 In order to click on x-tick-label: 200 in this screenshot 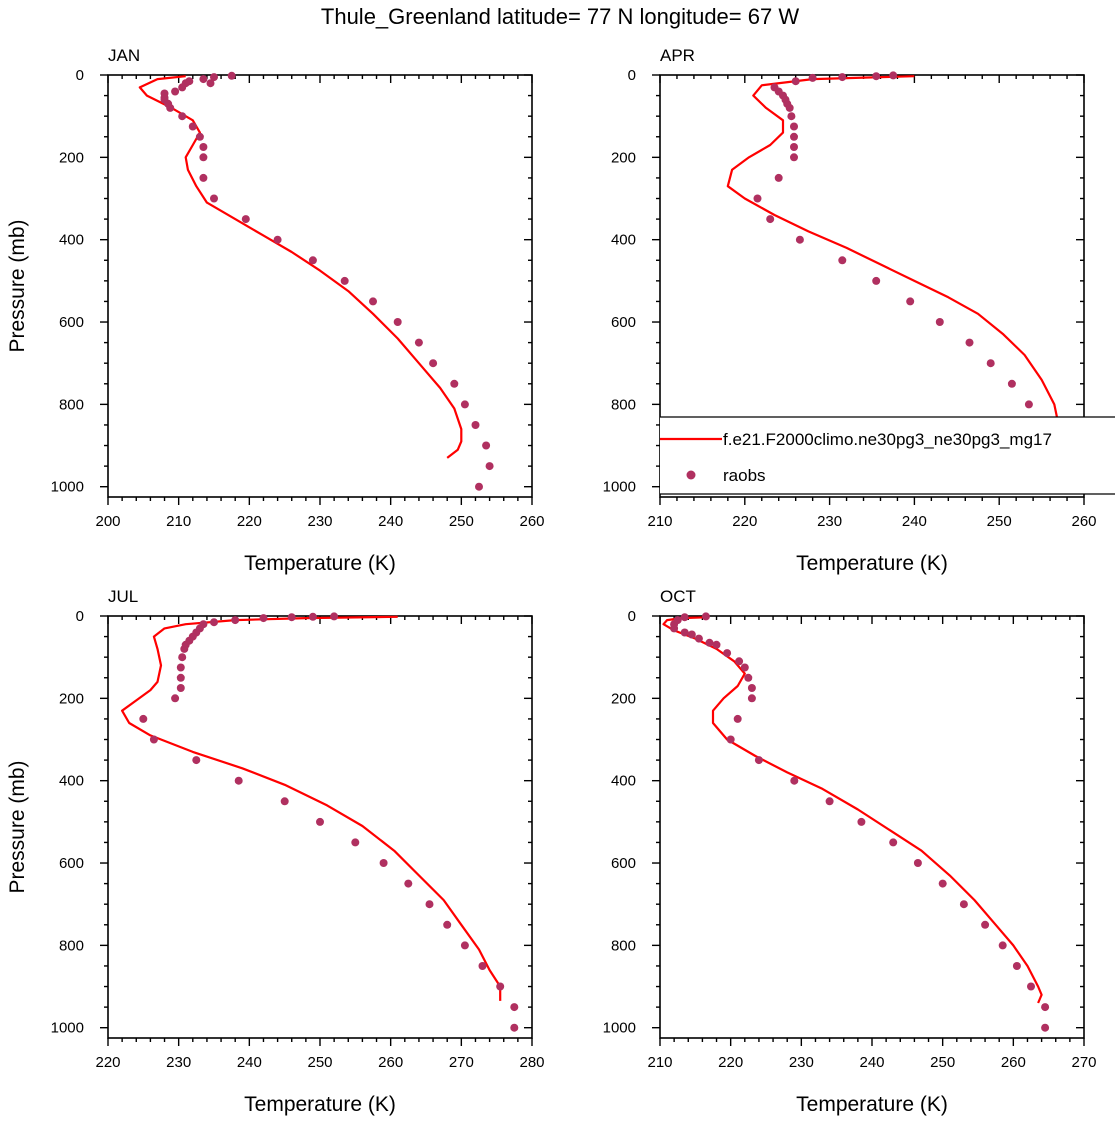, I will do `click(107, 521)`.